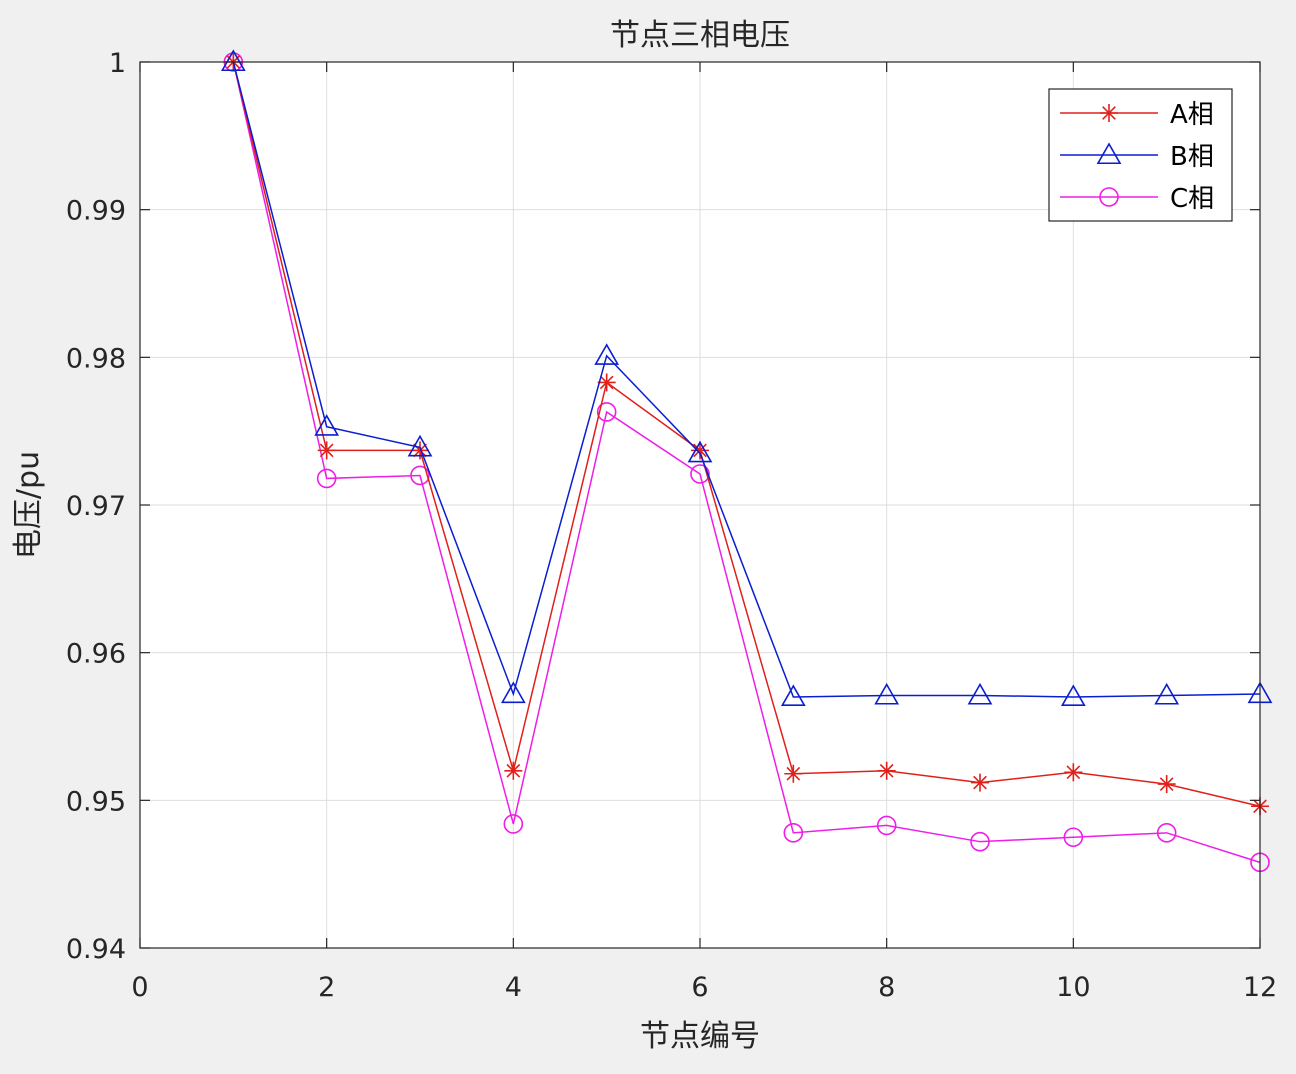  What do you see at coordinates (96, 358) in the screenshot?
I see `y-tick-label: 0.98` at bounding box center [96, 358].